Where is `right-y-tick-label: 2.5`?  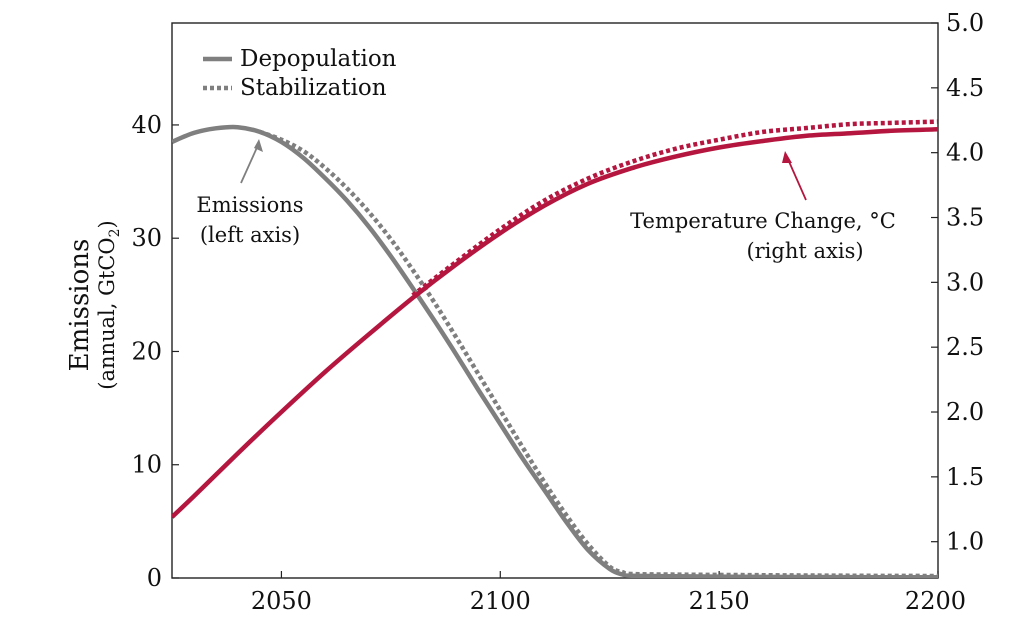
right-y-tick-label: 2.5 is located at coordinates (965, 347).